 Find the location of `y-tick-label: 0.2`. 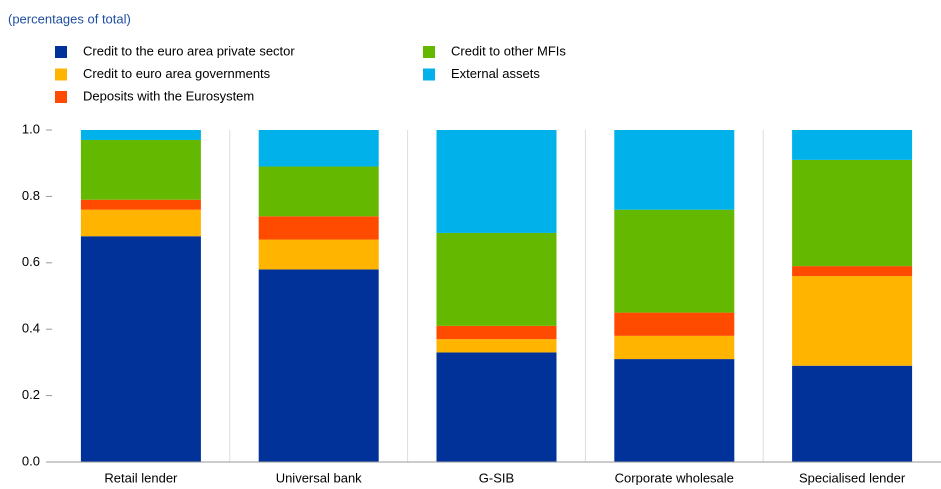

y-tick-label: 0.2 is located at coordinates (31, 394).